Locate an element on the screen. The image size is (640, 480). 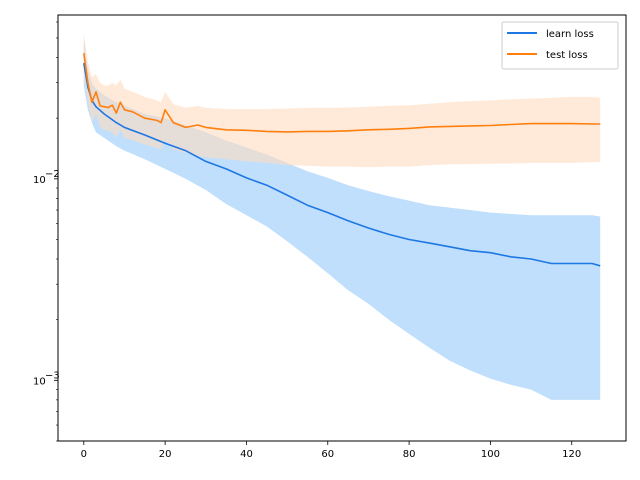
legend-label-test: test loss is located at coordinates (567, 55).